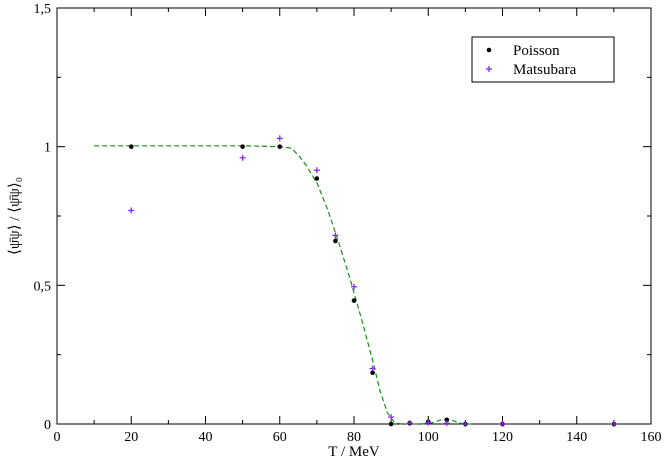  I want to click on y-tick-label: 1,5, so click(43, 9).